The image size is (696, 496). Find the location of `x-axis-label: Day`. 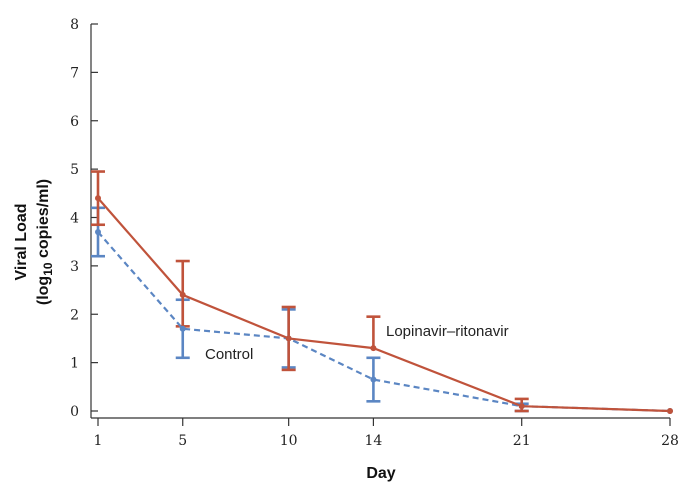

x-axis-label: Day is located at coordinates (380, 473).